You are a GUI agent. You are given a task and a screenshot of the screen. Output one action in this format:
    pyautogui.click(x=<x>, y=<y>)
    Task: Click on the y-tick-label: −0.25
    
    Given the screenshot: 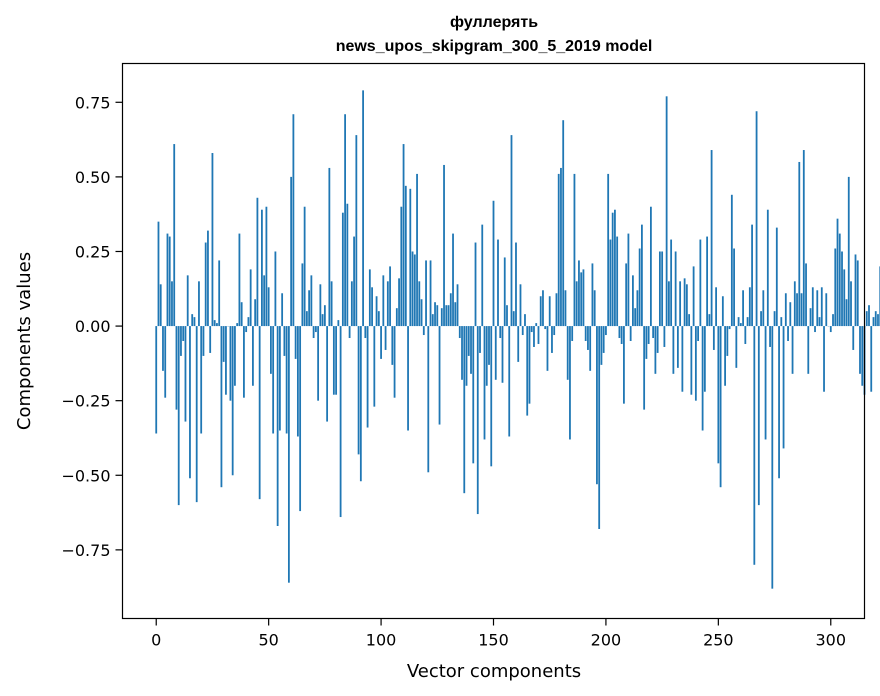 What is the action you would take?
    pyautogui.click(x=85, y=401)
    